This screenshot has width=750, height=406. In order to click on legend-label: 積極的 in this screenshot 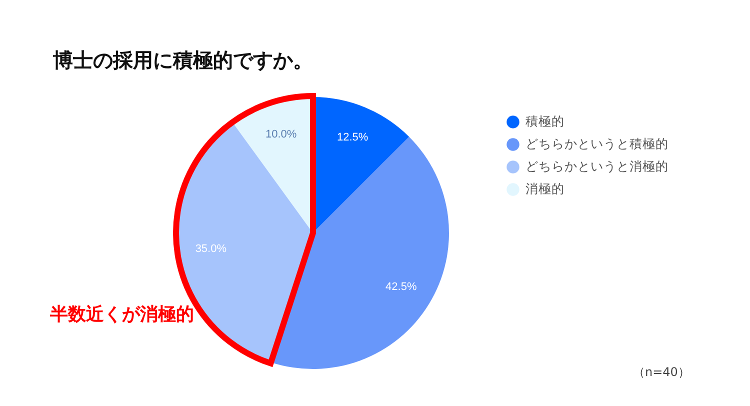, I will do `click(545, 120)`.